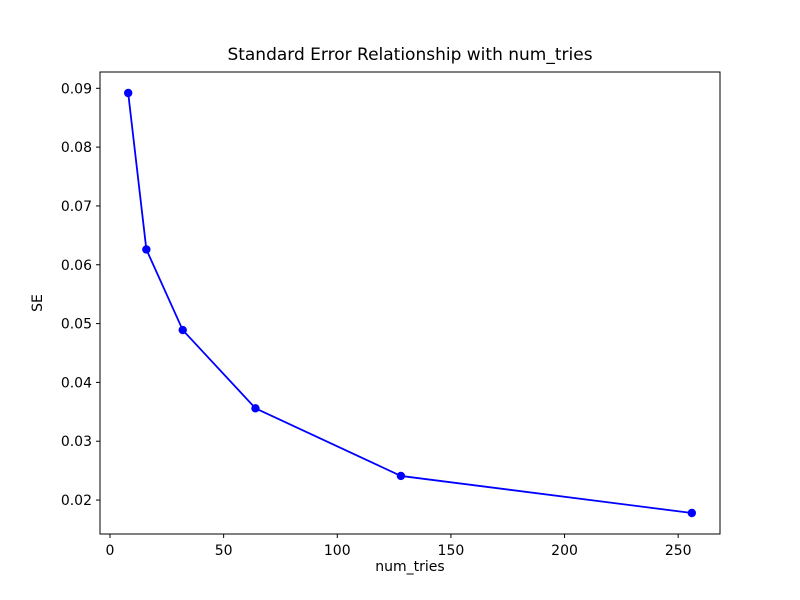 The image size is (800, 600). Describe the element at coordinates (451, 551) in the screenshot. I see `x-tick-label: 150` at that location.